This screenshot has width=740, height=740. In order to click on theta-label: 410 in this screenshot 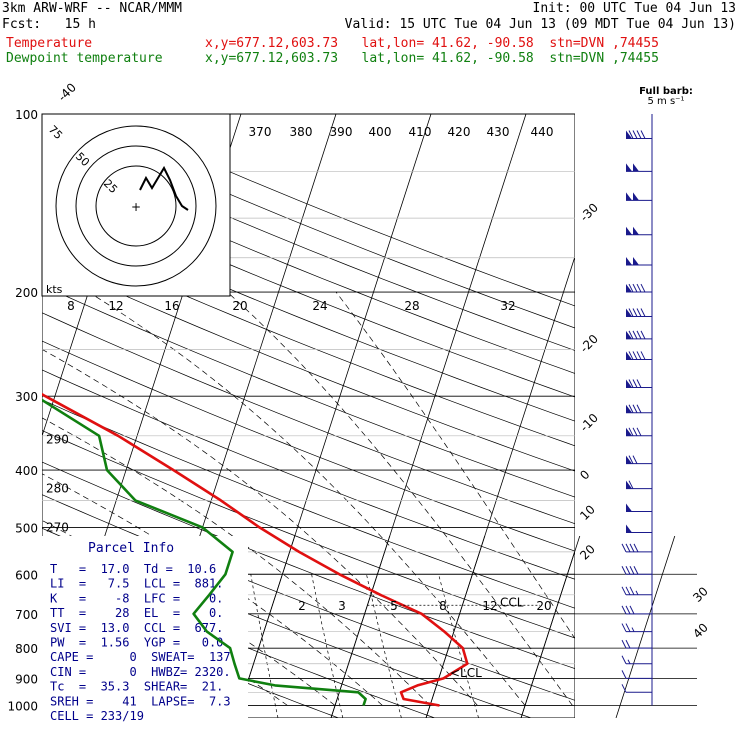, I will do `click(420, 132)`.